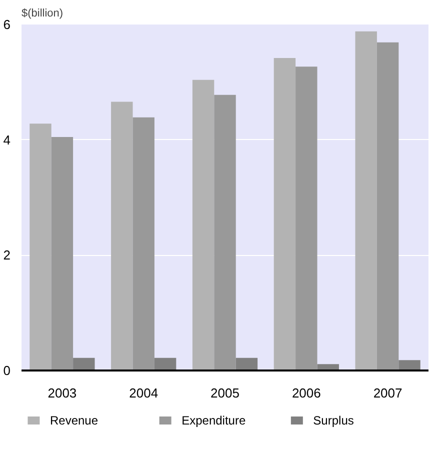 The image size is (437, 450). What do you see at coordinates (214, 421) in the screenshot?
I see `legend-label: Expenditure` at bounding box center [214, 421].